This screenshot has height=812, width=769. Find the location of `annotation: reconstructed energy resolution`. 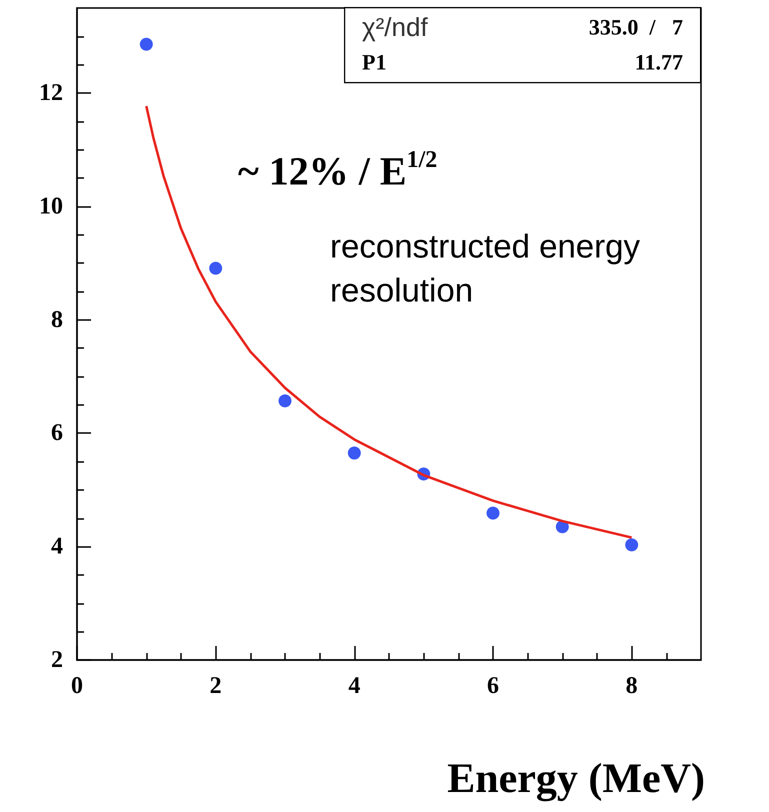

annotation: reconstructed energy resolution is located at coordinates (485, 268).